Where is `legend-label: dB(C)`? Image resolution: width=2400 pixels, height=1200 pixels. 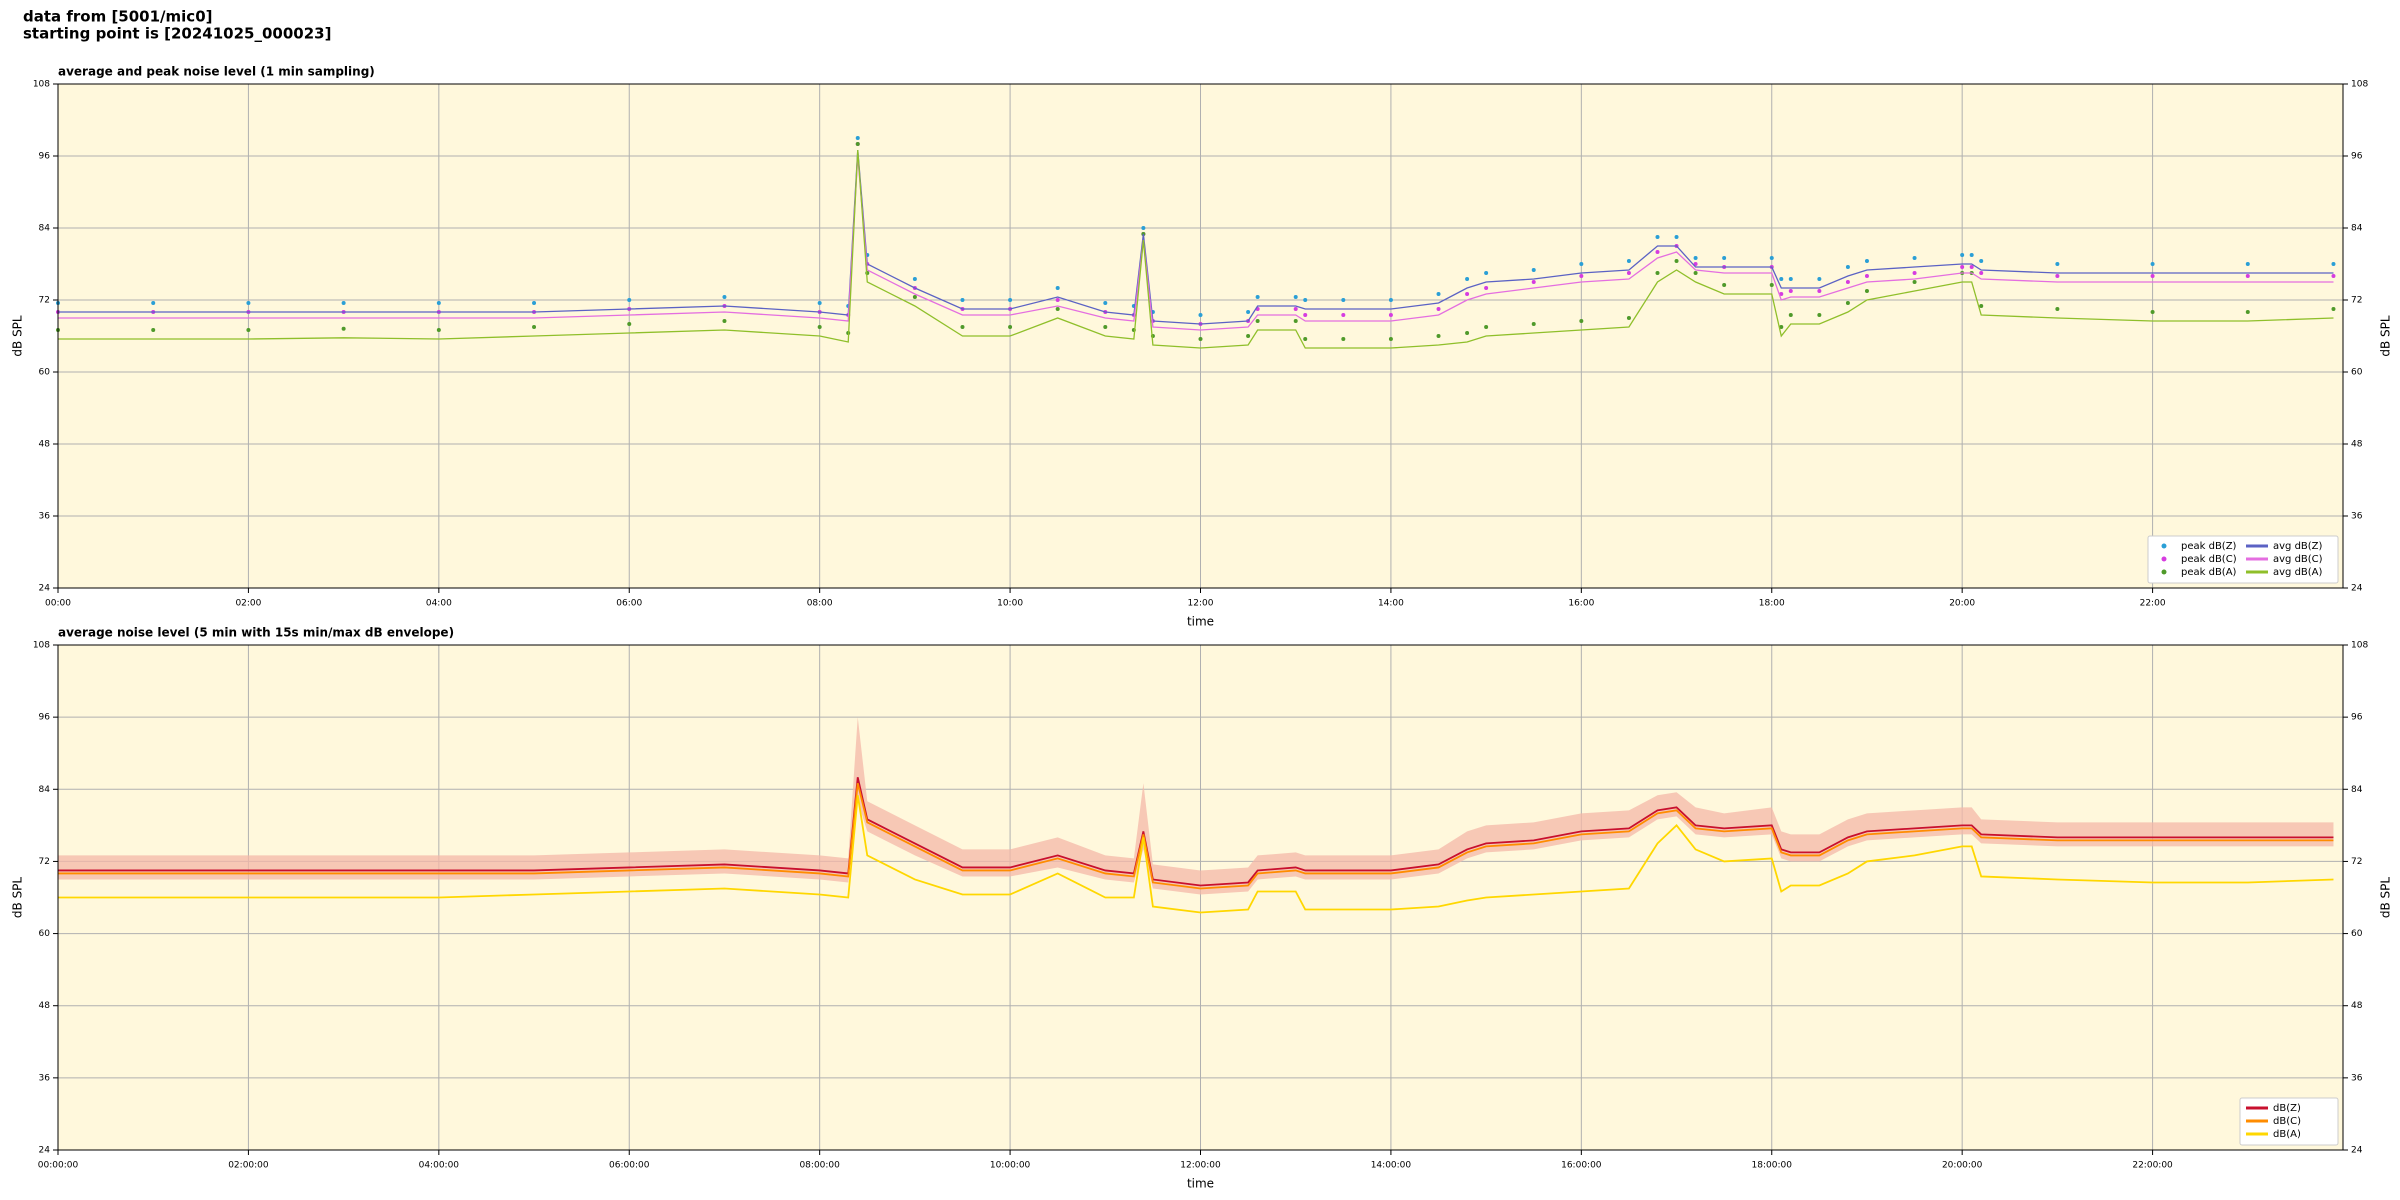
legend-label: dB(C) is located at coordinates (2287, 1121).